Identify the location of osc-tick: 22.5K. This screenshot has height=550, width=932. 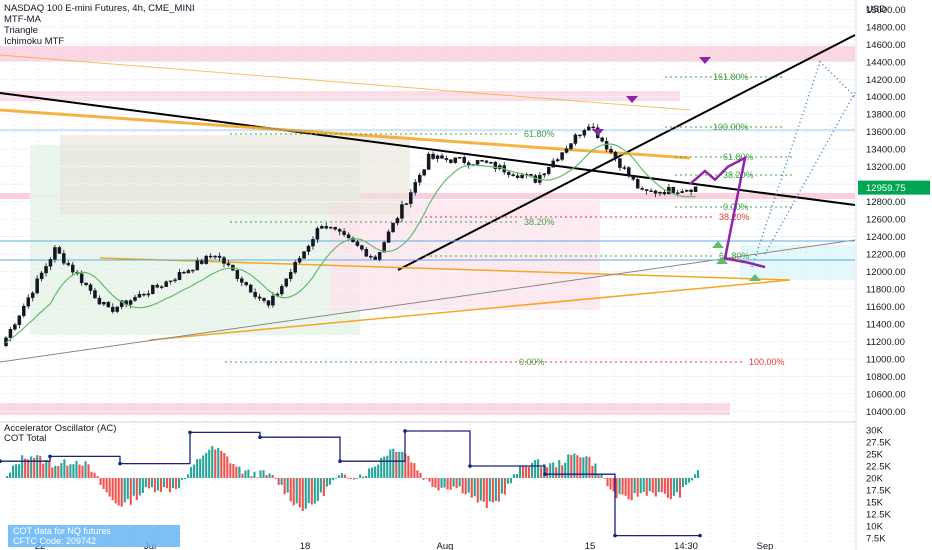
(878, 467).